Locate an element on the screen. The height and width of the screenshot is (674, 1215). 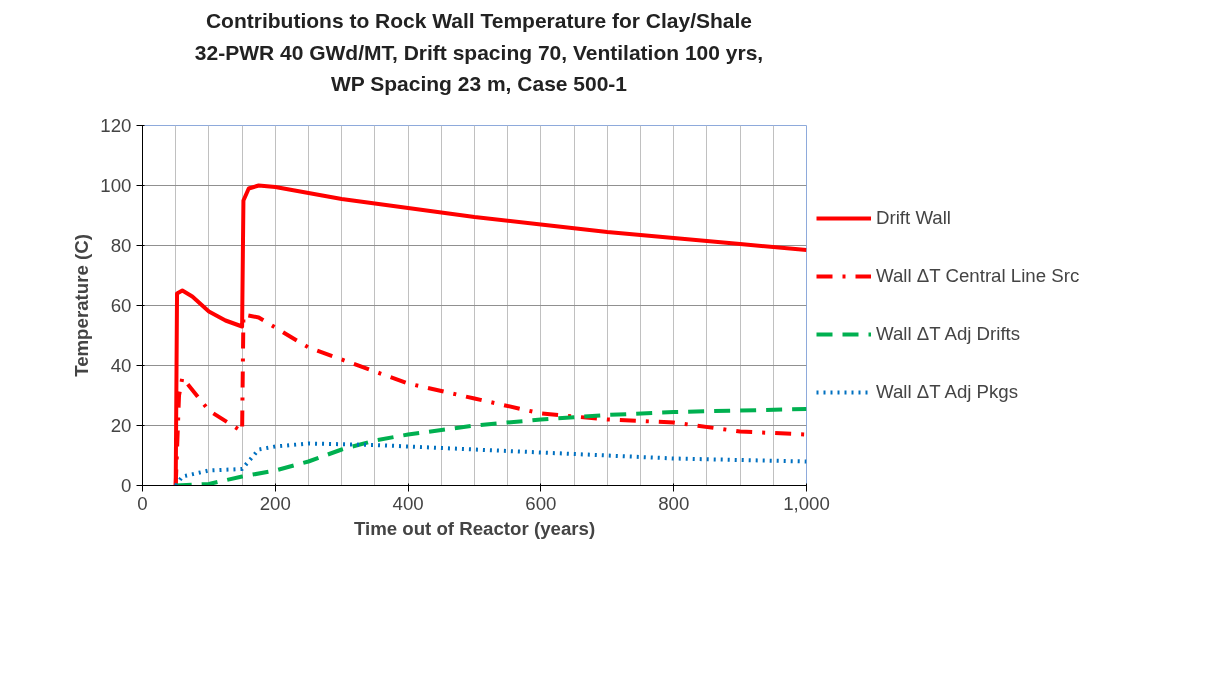
x-tick-label: 800 is located at coordinates (674, 502).